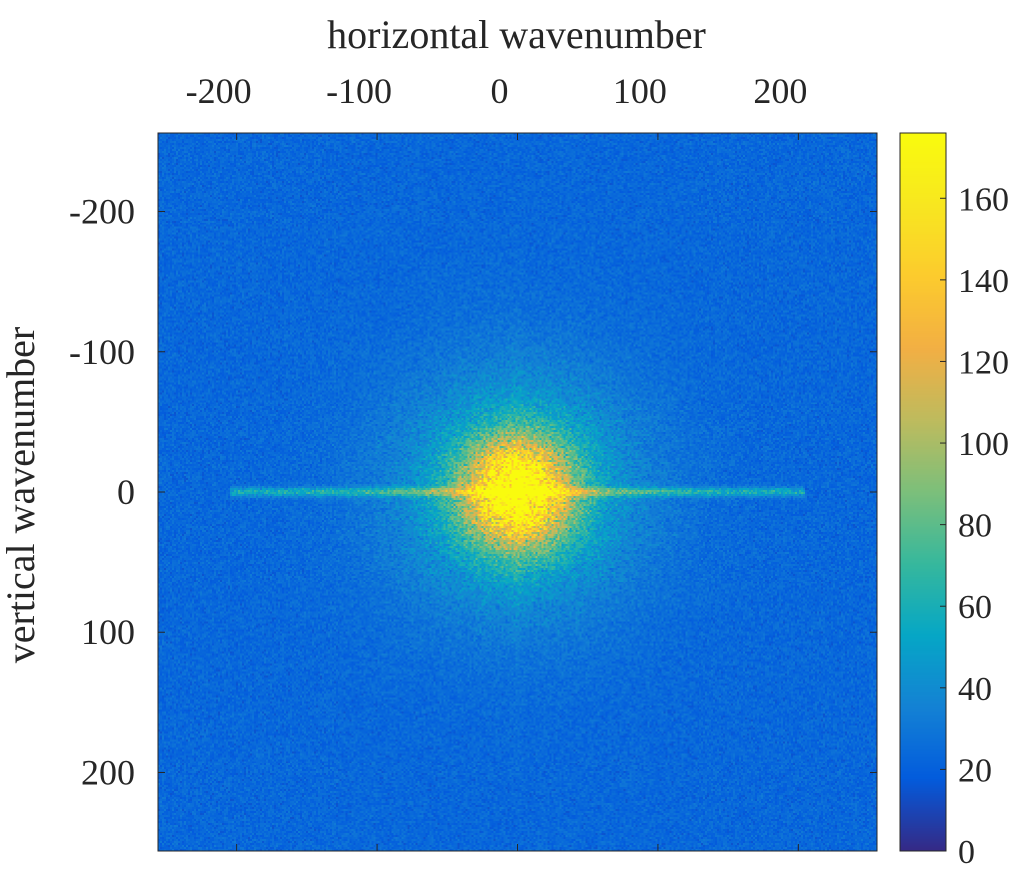 This screenshot has width=1024, height=871. I want to click on colorbar-frame, so click(923, 492).